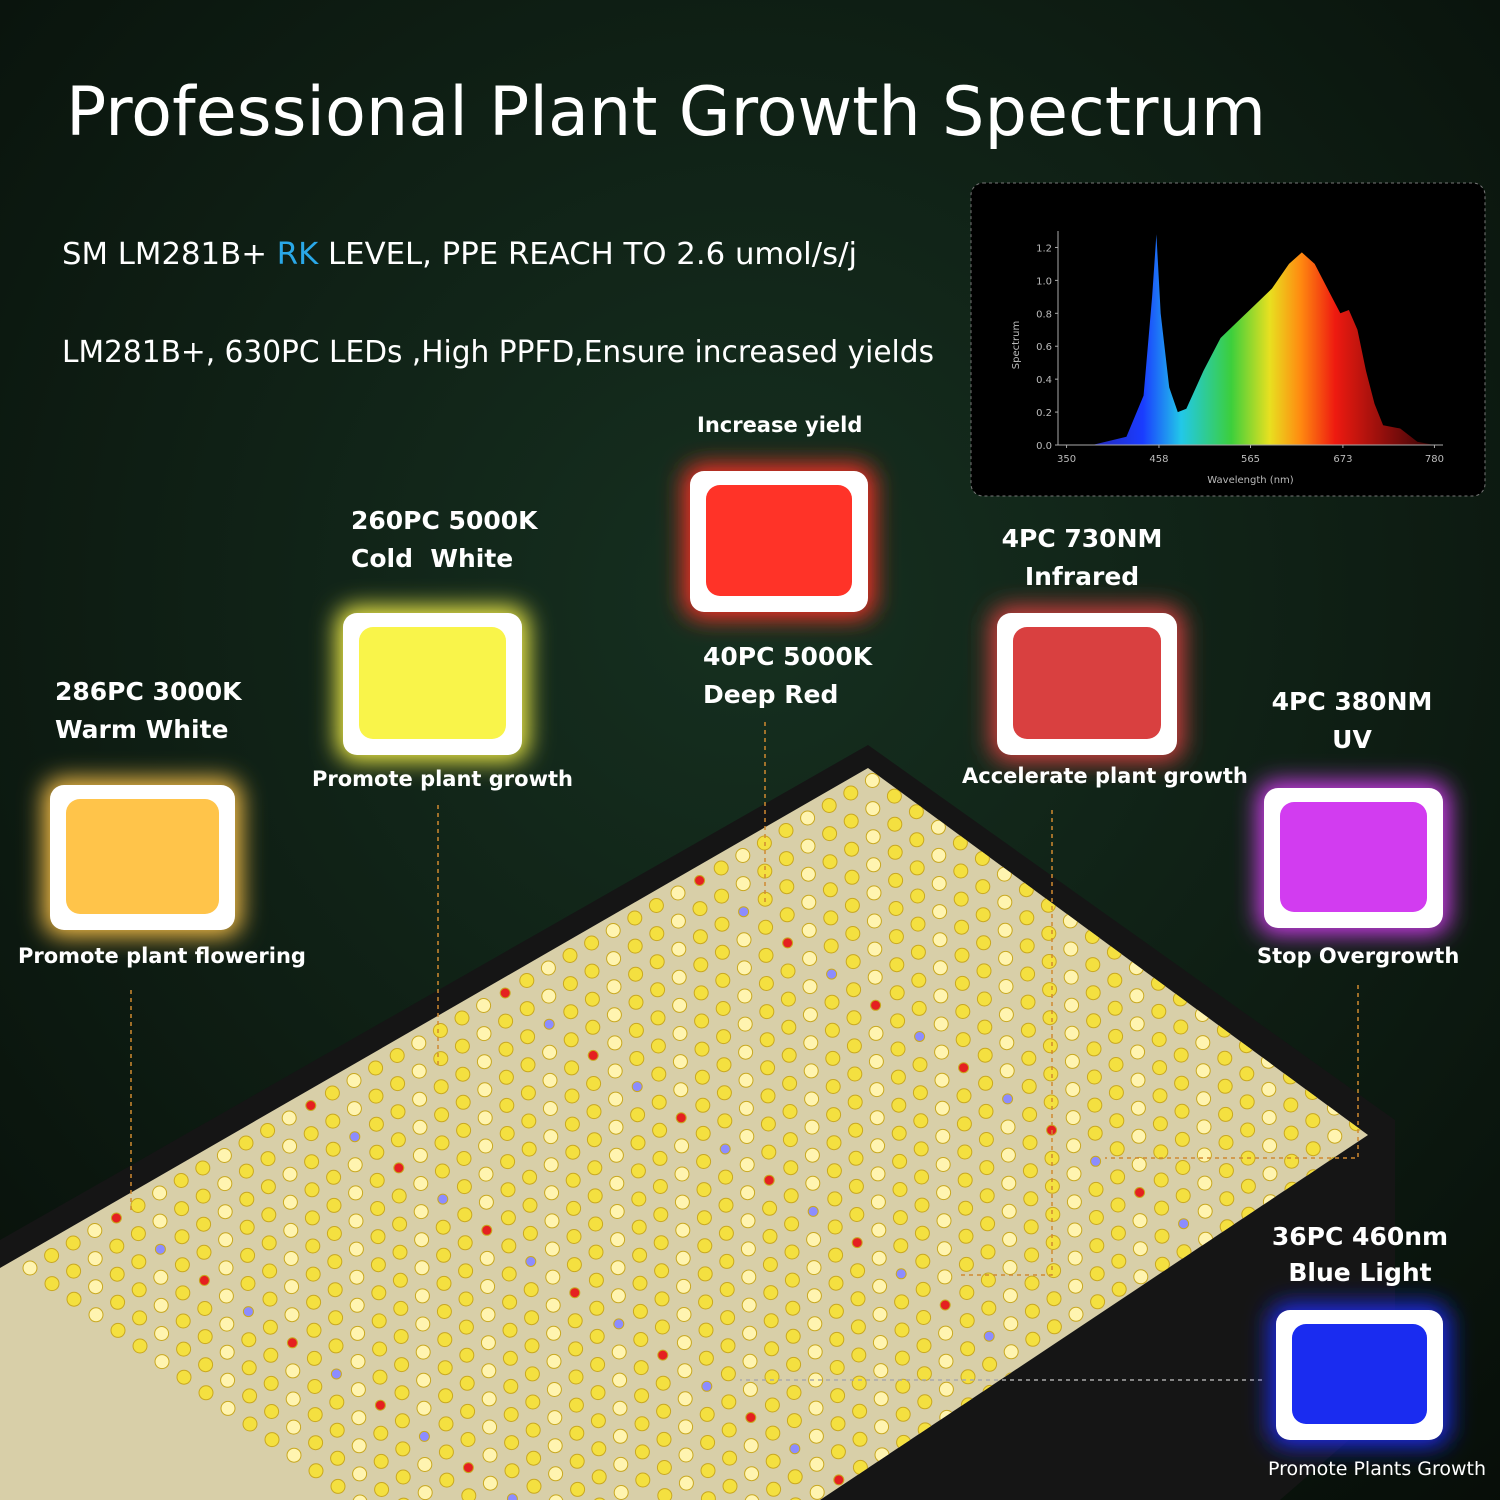  What do you see at coordinates (1066, 459) in the screenshot?
I see `x-tick-label: 350` at bounding box center [1066, 459].